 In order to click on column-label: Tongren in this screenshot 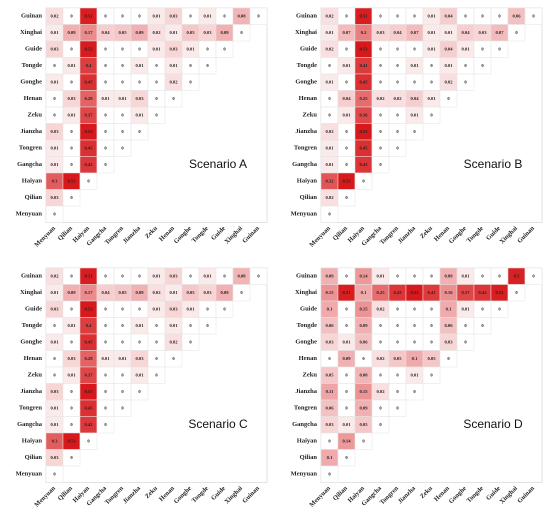, I will do `click(390, 236)`.